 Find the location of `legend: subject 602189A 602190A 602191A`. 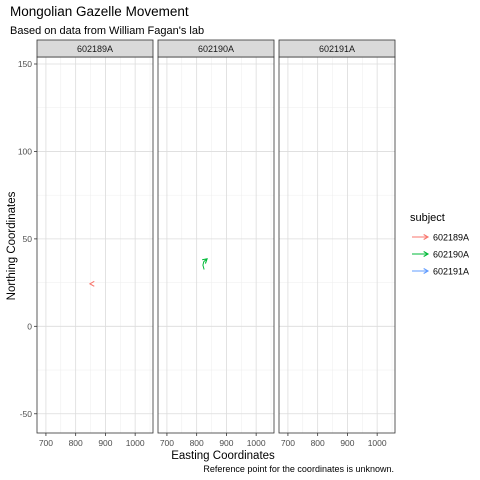

legend: subject 602189A 602190A 602191A is located at coordinates (439, 244).